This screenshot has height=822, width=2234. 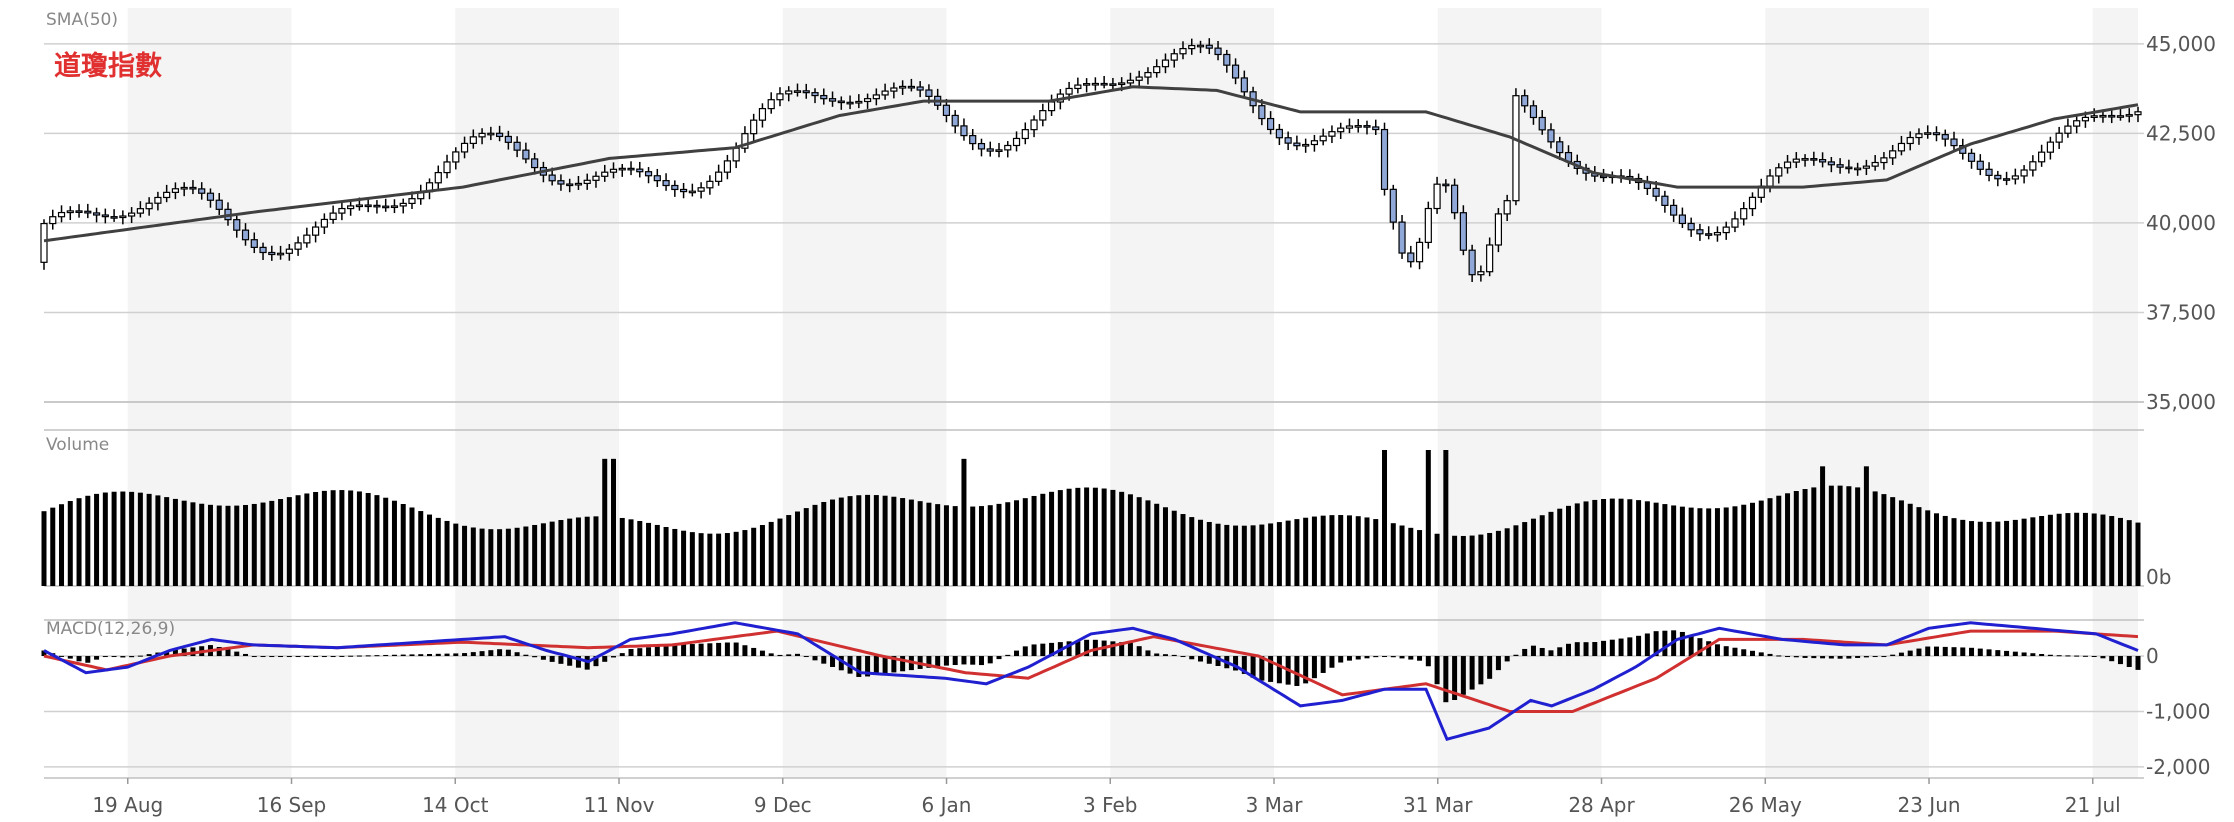 What do you see at coordinates (77, 445) in the screenshot?
I see `volume-label: Volume` at bounding box center [77, 445].